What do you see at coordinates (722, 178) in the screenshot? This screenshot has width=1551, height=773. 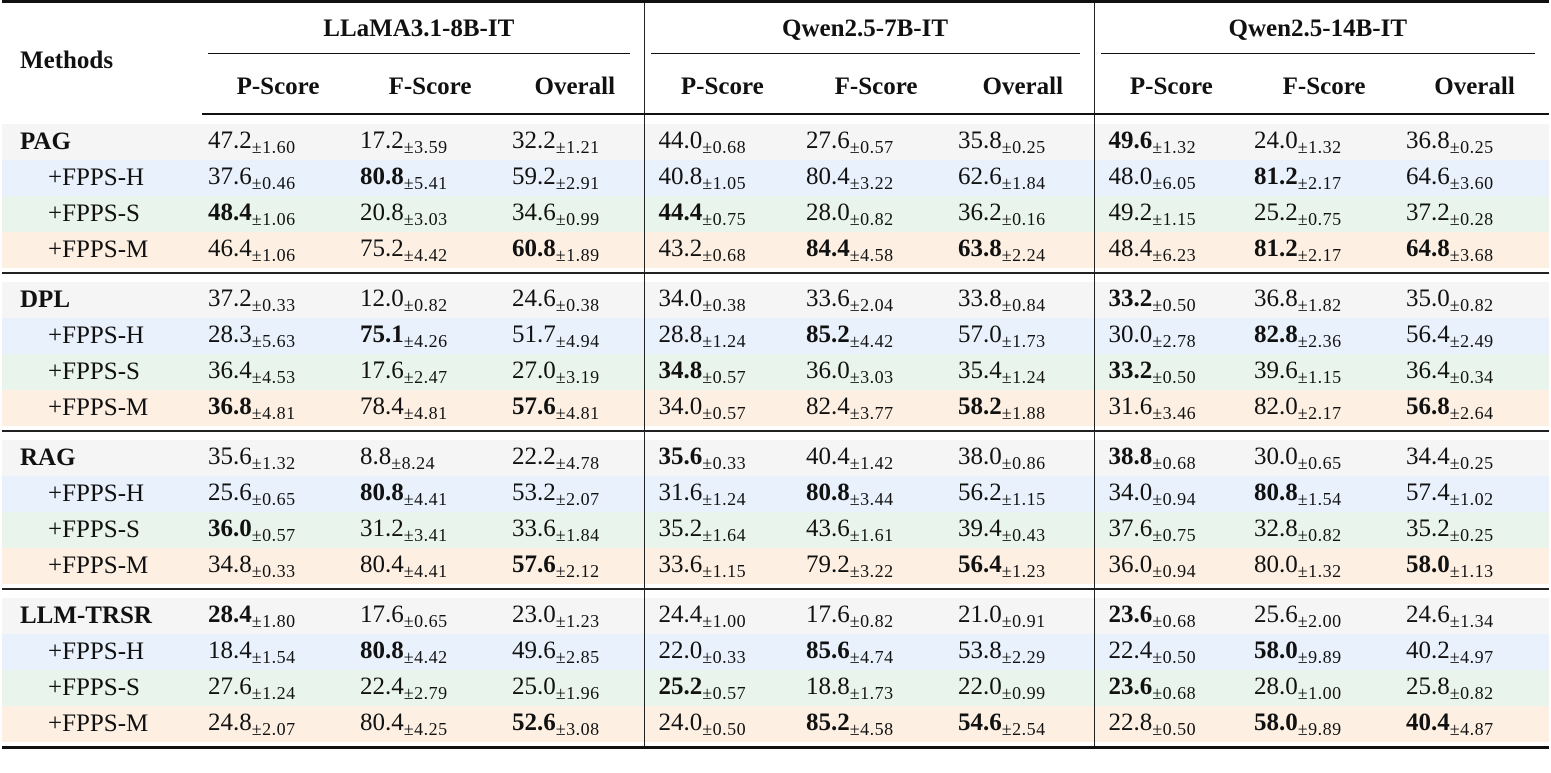 I see `score-cell: 40.8±1.05` at bounding box center [722, 178].